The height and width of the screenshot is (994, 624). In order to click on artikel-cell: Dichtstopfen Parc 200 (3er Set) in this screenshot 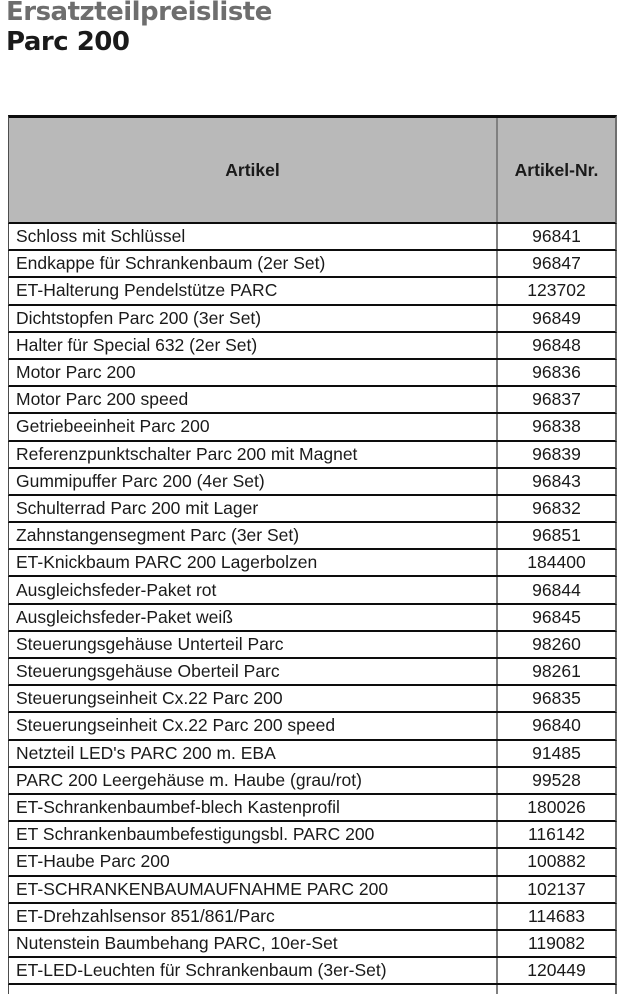, I will do `click(253, 318)`.